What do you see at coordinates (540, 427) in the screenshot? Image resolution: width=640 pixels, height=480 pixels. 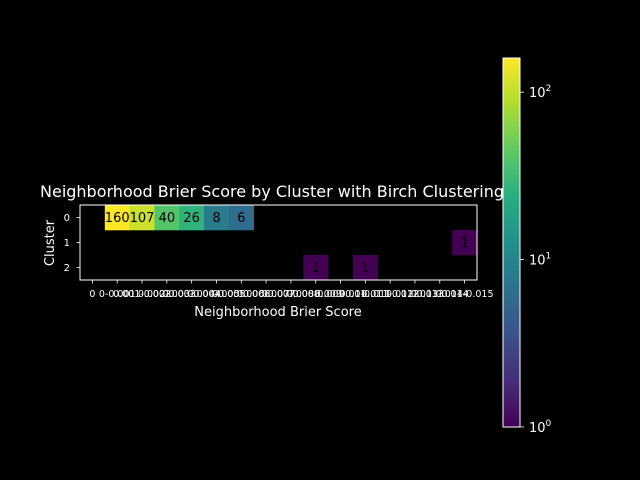 I see `colorbar-tick-label: 100` at bounding box center [540, 427].